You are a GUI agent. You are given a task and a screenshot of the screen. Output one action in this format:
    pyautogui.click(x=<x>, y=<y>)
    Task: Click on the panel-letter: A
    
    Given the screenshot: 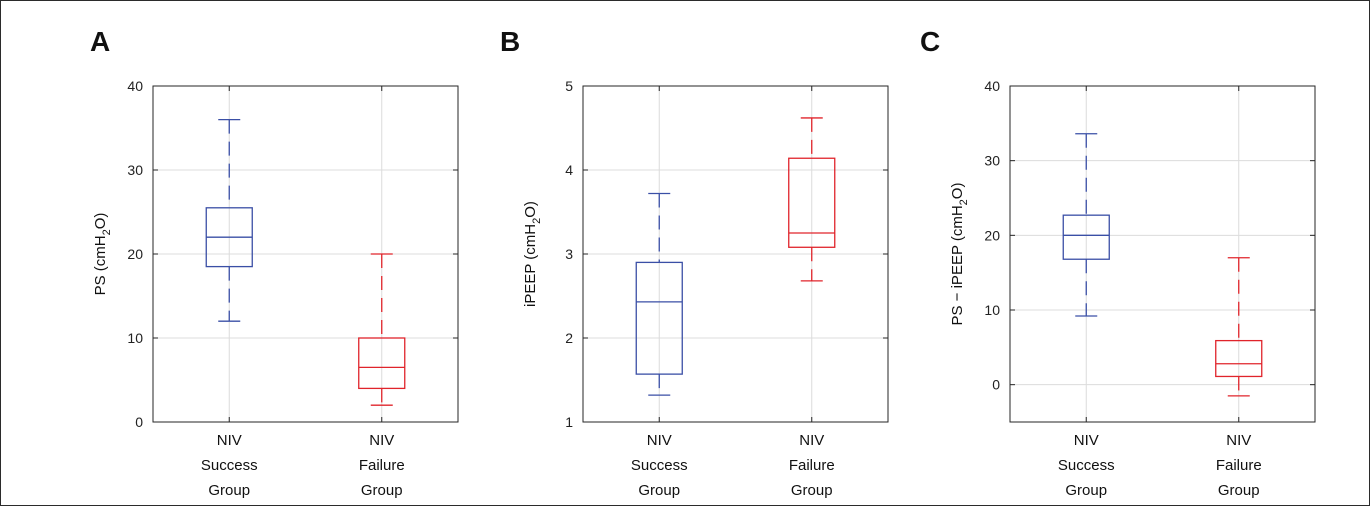 What is the action you would take?
    pyautogui.click(x=100, y=41)
    